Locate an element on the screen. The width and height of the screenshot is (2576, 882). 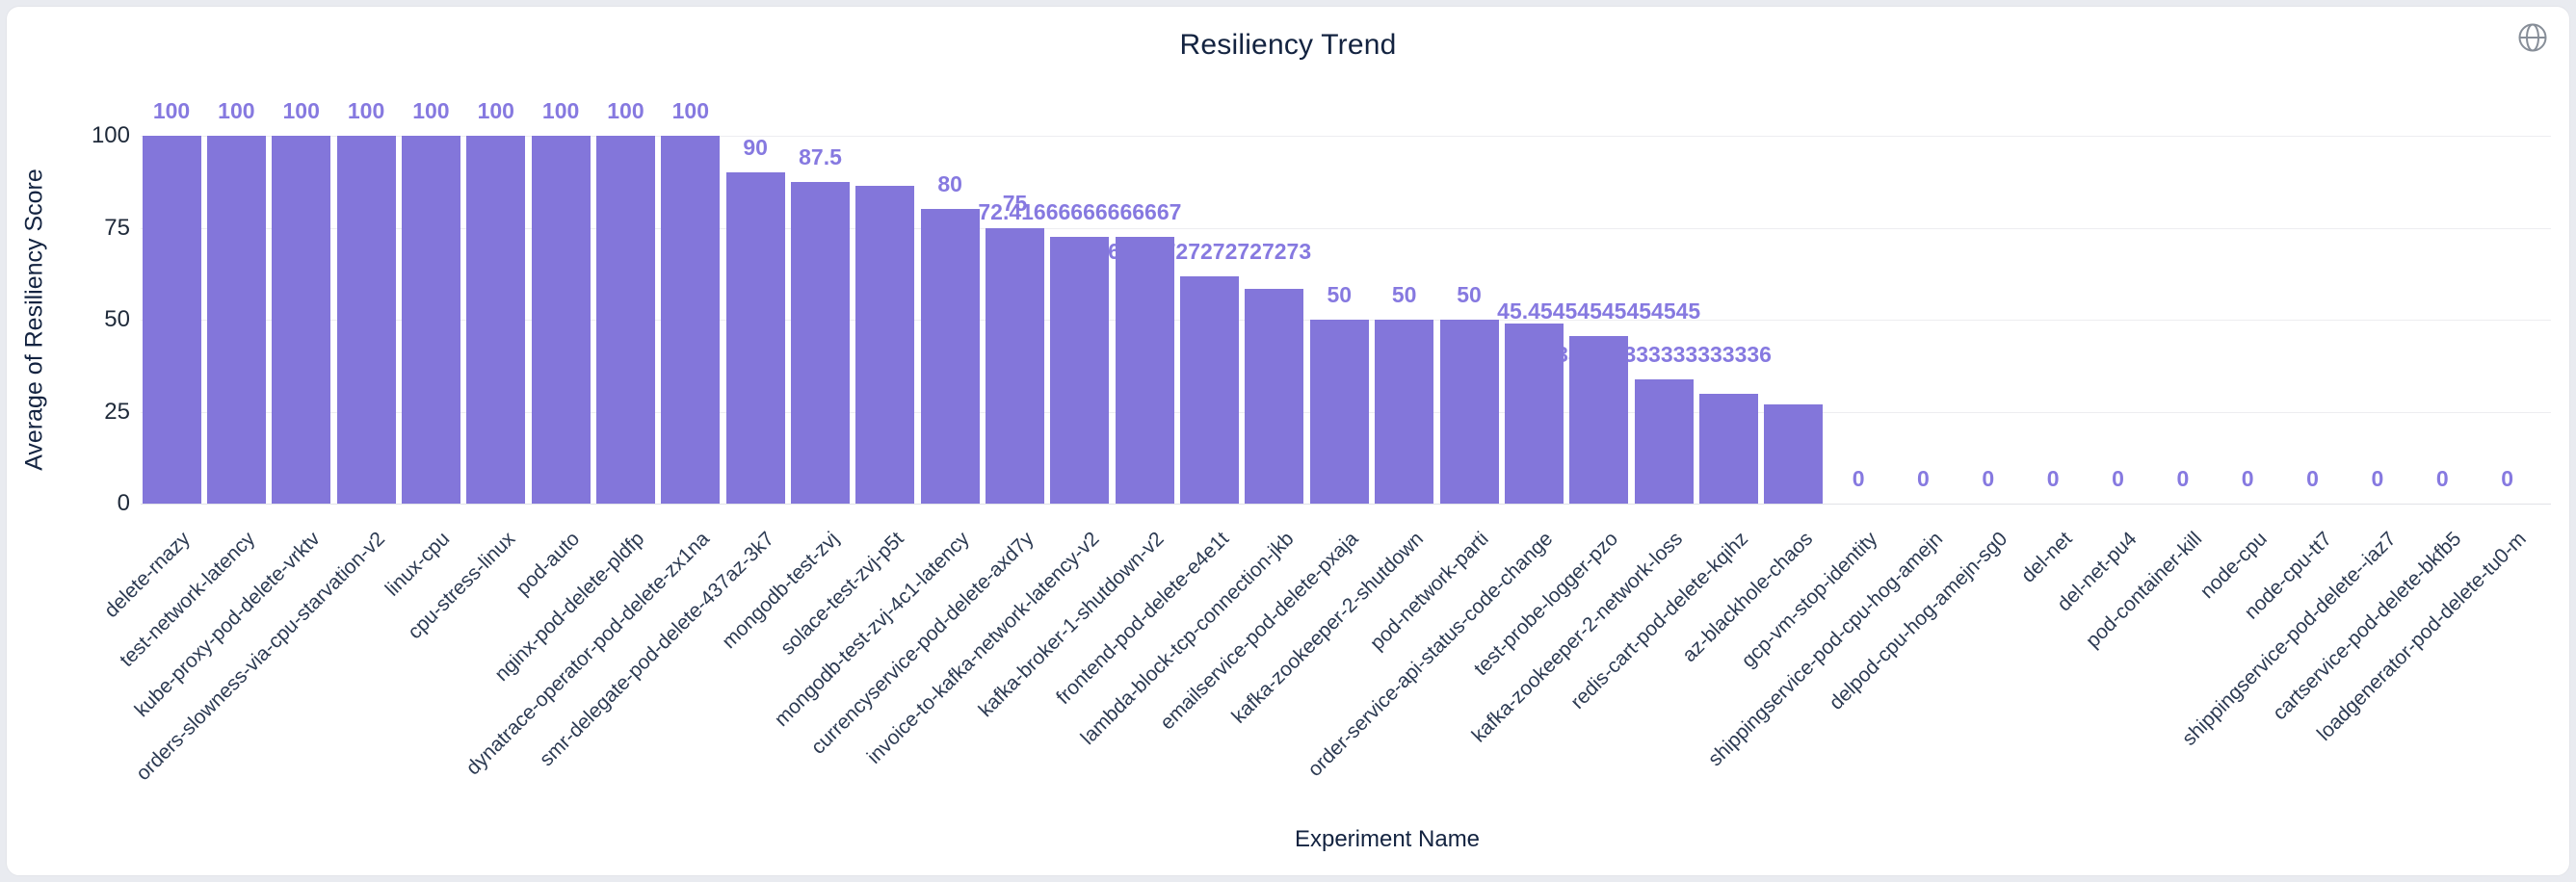
bar-kafka-zookeeper-2-shutdown is located at coordinates (1405, 412).